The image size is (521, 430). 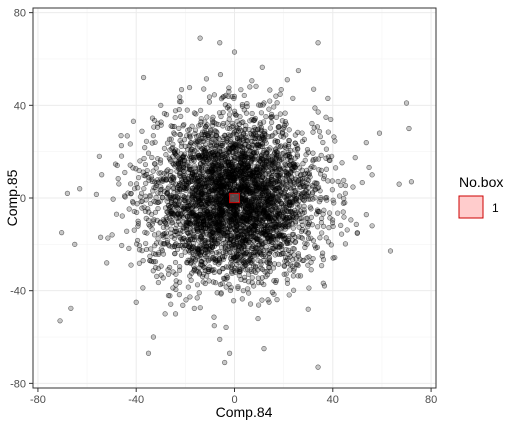 What do you see at coordinates (23, 199) in the screenshot?
I see `y-tick-label: 0` at bounding box center [23, 199].